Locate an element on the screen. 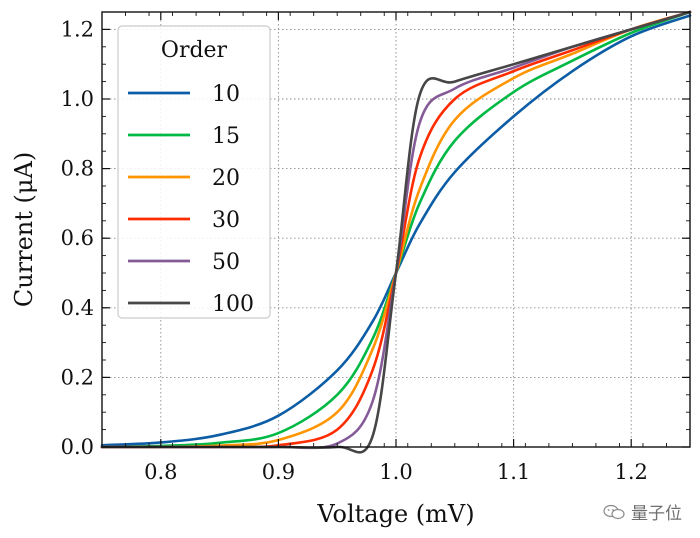 Image resolution: width=700 pixels, height=538 pixels. y-axis-label: Current (μA) is located at coordinates (24, 229).